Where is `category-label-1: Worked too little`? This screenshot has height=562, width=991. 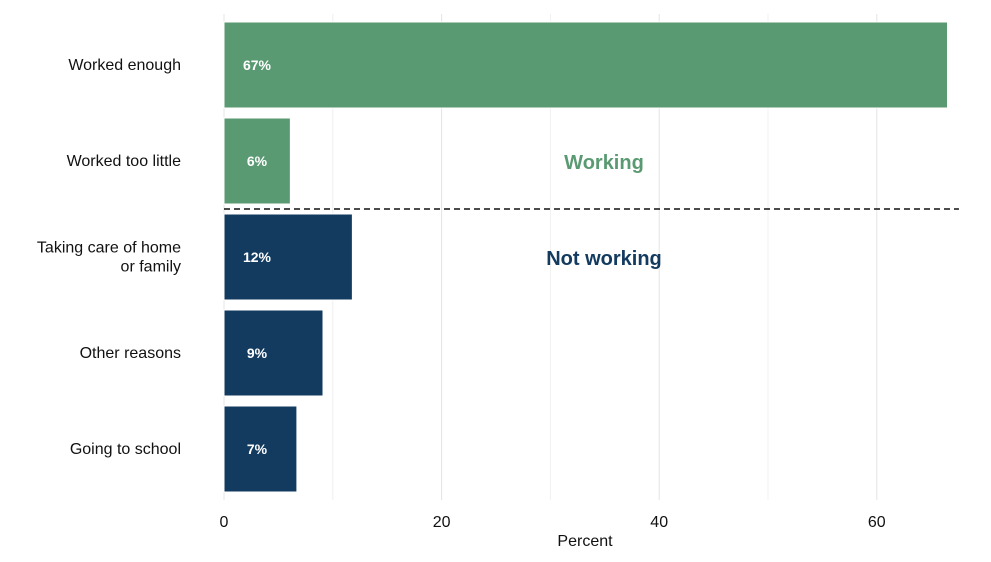
category-label-1: Worked too little is located at coordinates (124, 161).